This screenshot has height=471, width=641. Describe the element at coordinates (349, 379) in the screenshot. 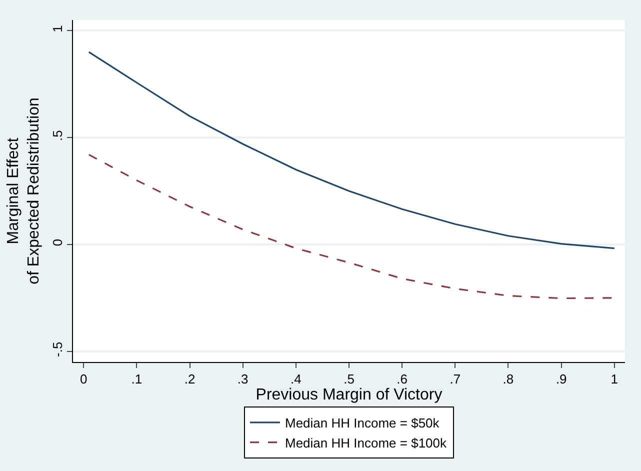

I see `x-tick-label: .5` at that location.